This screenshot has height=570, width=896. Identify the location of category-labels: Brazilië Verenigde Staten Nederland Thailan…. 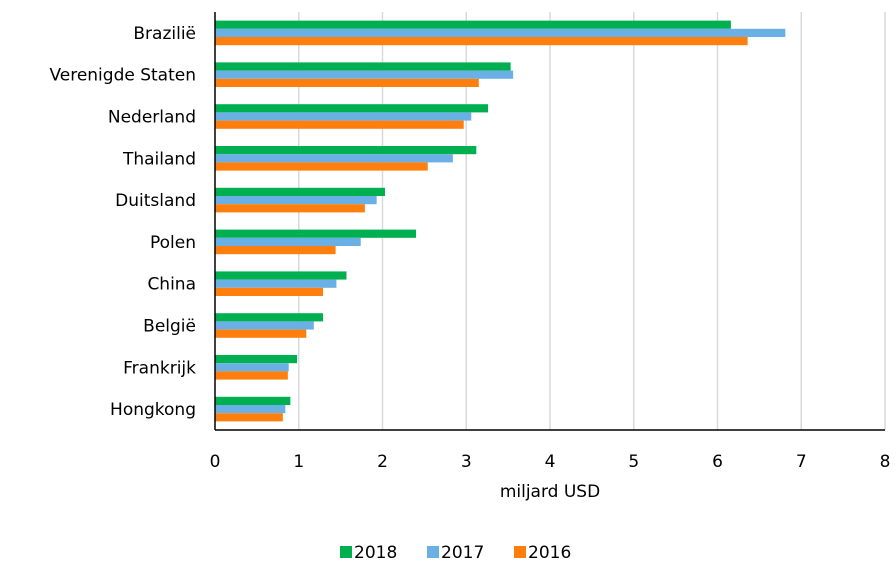
(122, 222).